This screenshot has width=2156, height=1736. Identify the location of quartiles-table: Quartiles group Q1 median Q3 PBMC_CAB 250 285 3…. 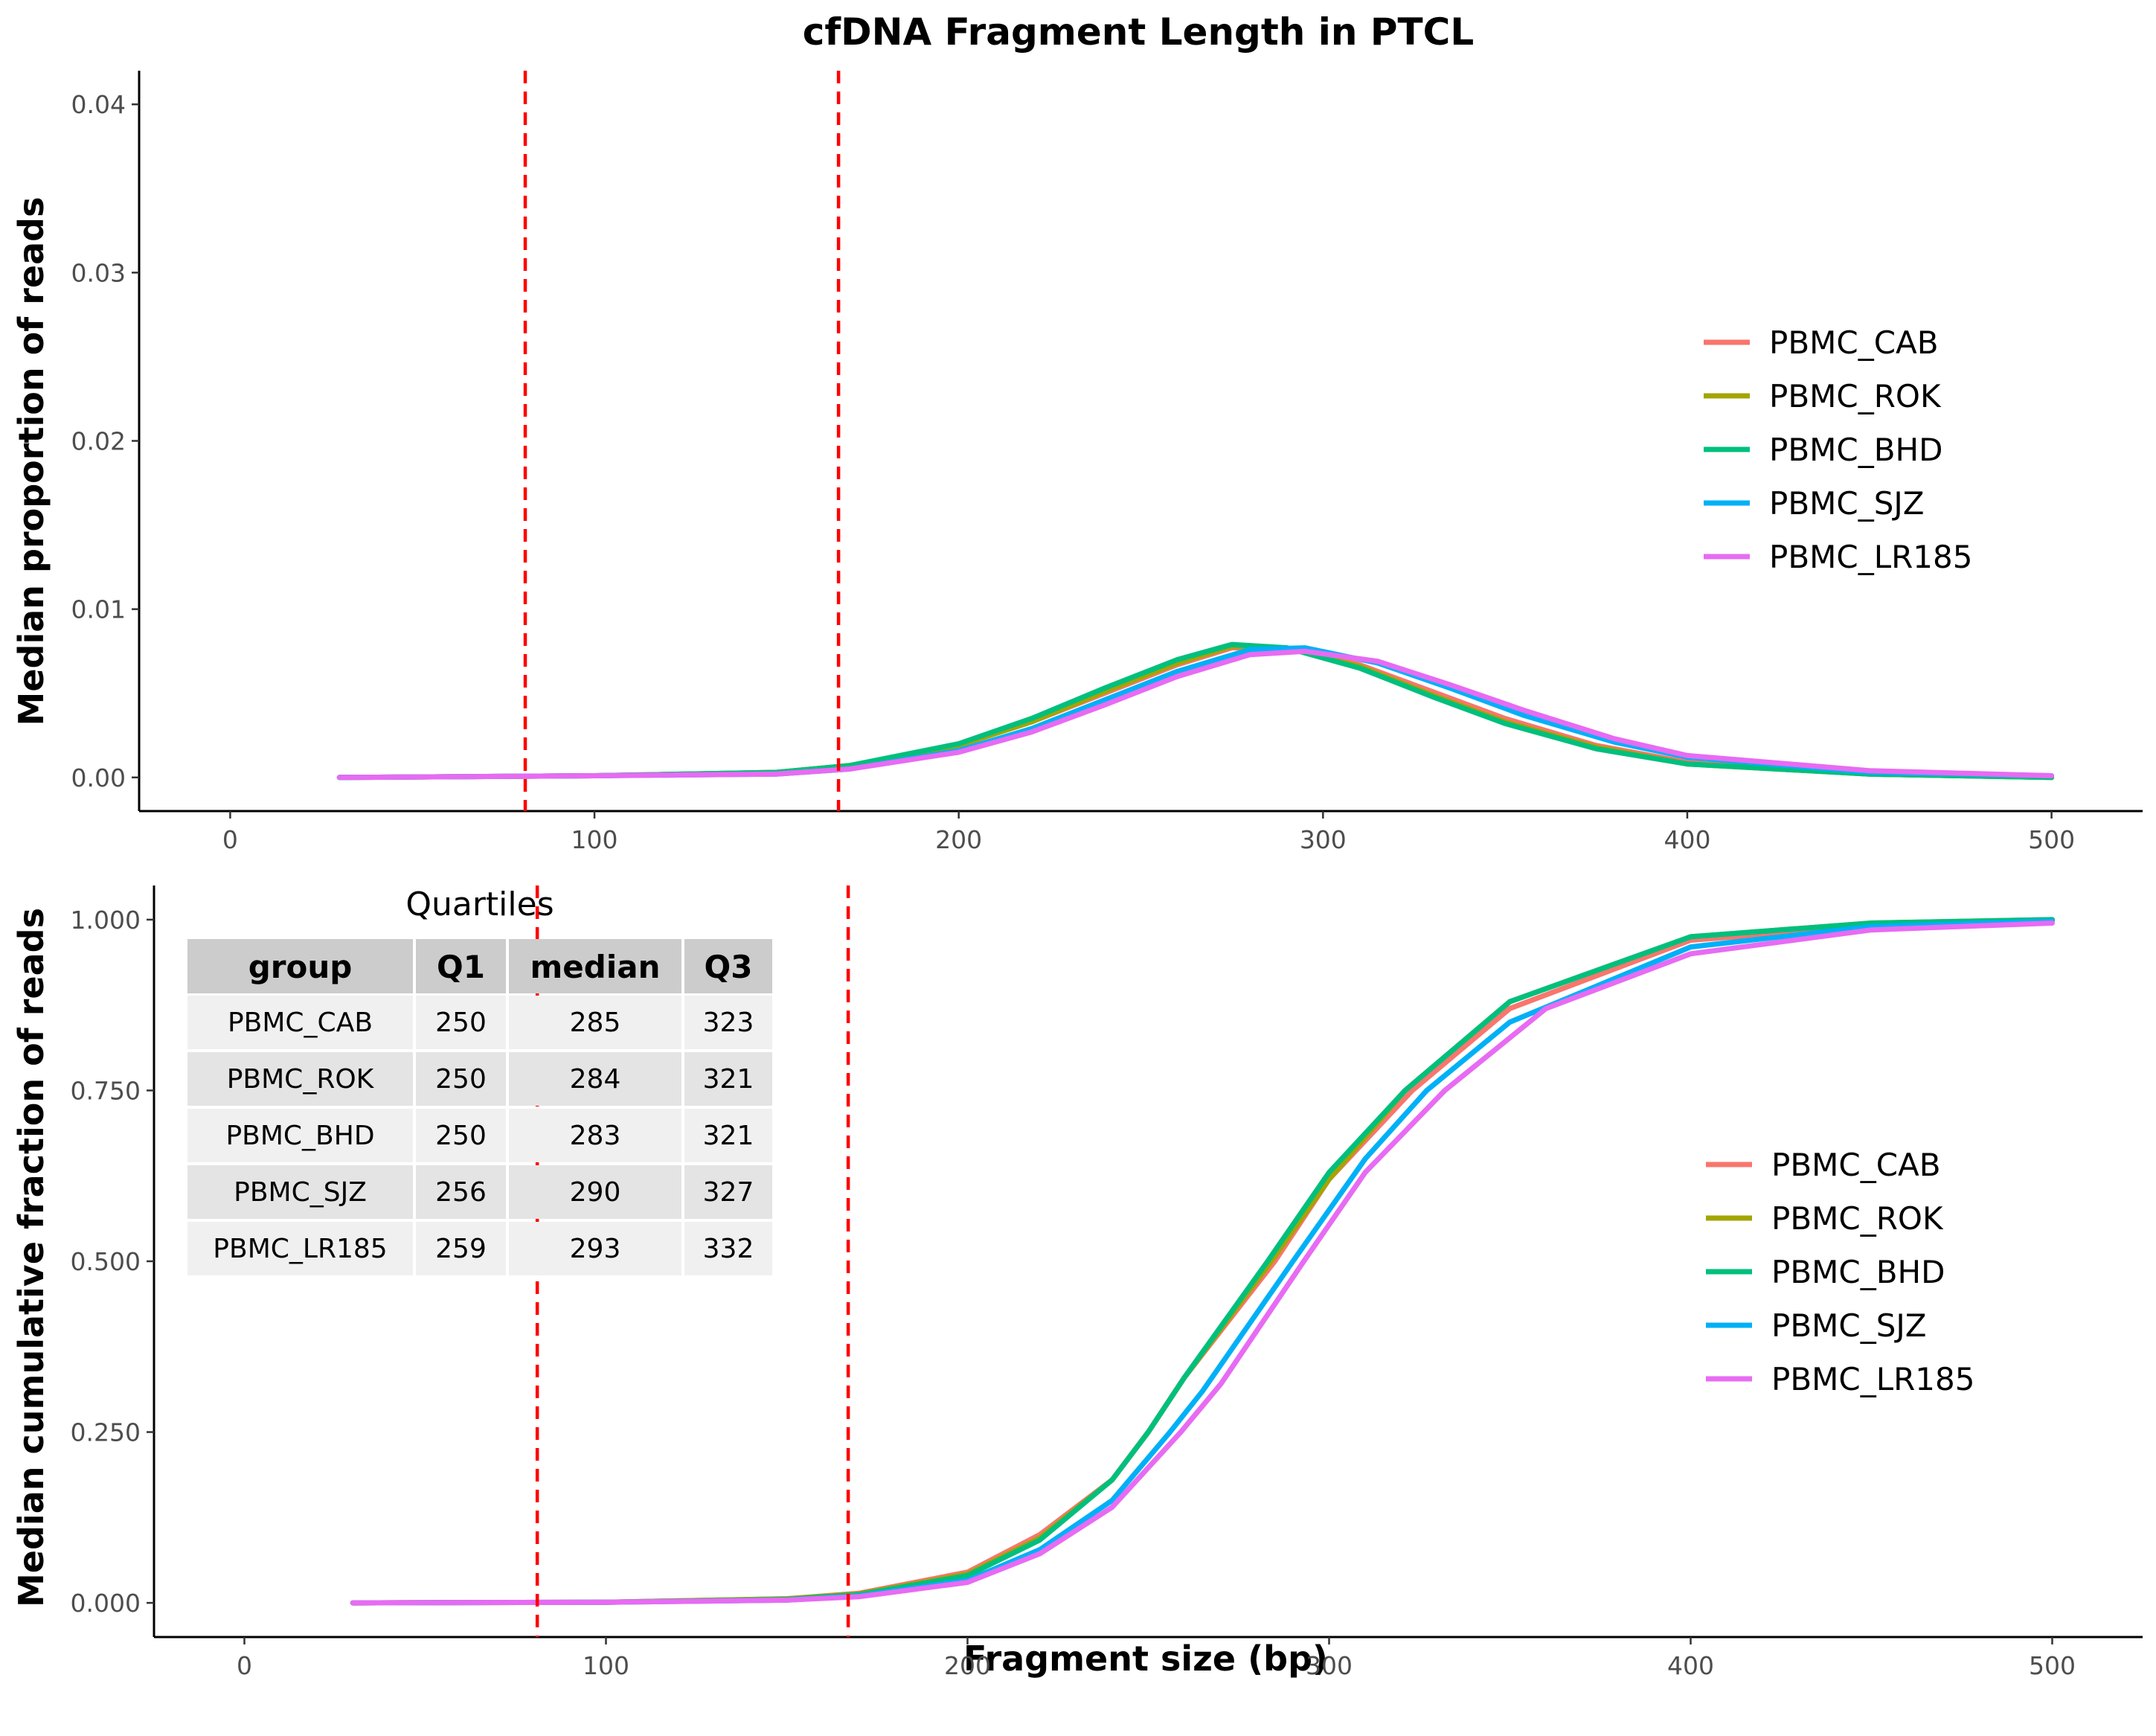
(479, 1080).